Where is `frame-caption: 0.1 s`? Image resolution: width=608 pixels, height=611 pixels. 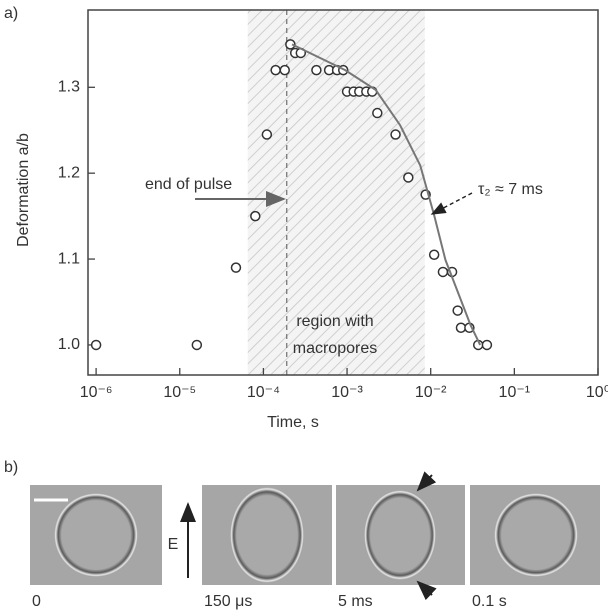 frame-caption: 0.1 s is located at coordinates (489, 601).